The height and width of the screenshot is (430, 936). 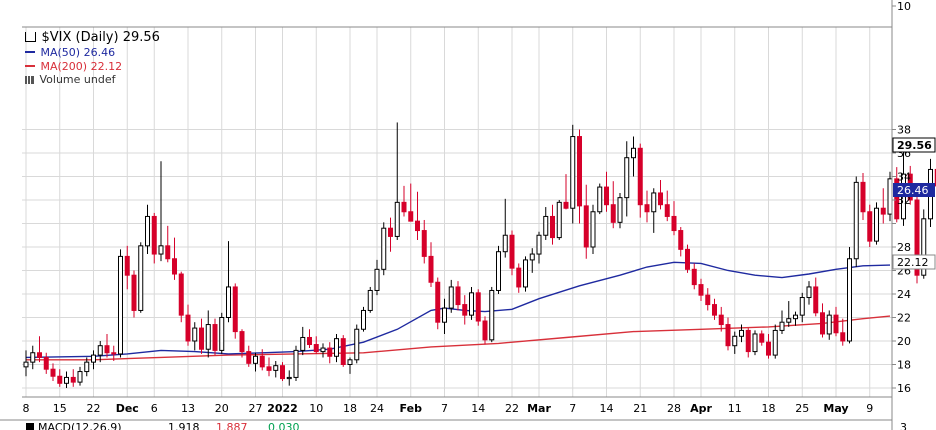 What do you see at coordinates (914, 190) in the screenshot?
I see `ma50-end-label: 26.46` at bounding box center [914, 190].